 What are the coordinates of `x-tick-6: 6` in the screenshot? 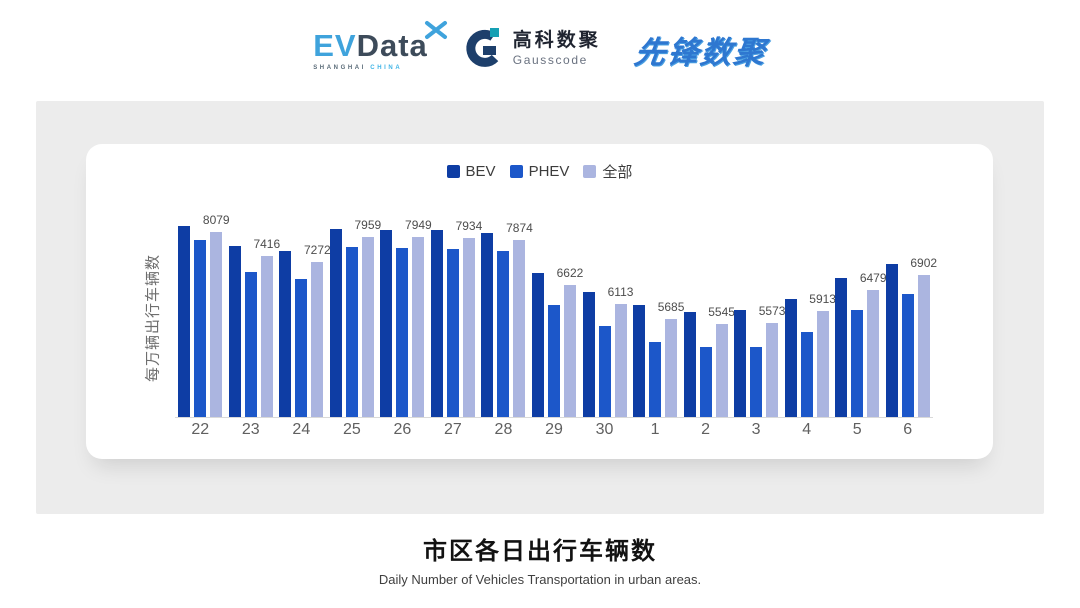 It's located at (908, 429).